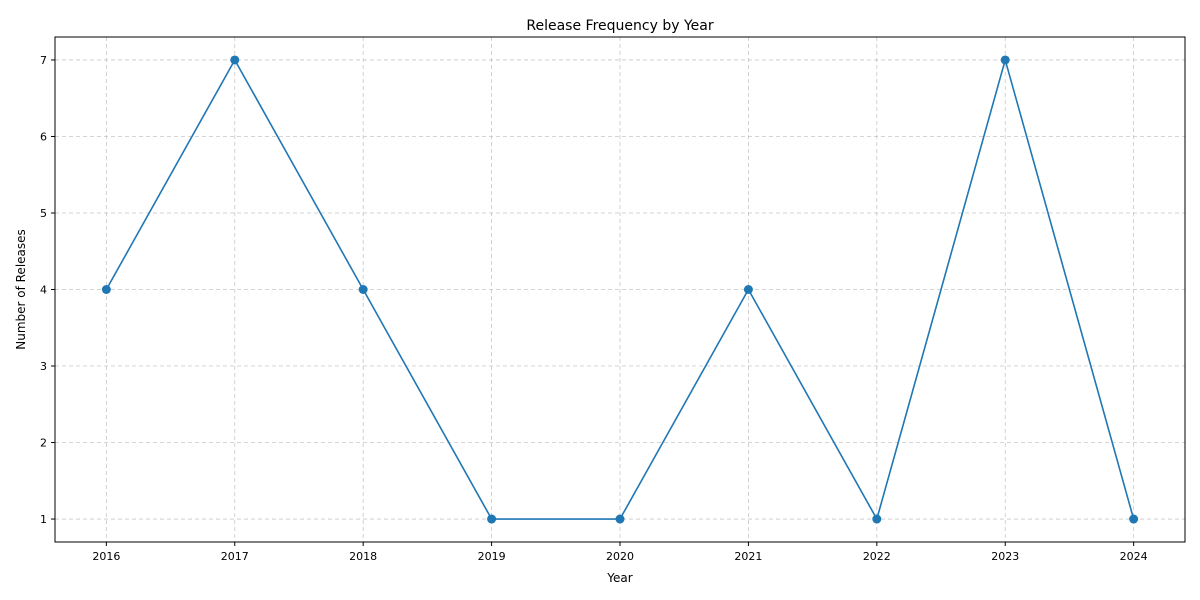 The height and width of the screenshot is (600, 1200). Describe the element at coordinates (492, 556) in the screenshot. I see `x-tick-label: 2019` at that location.